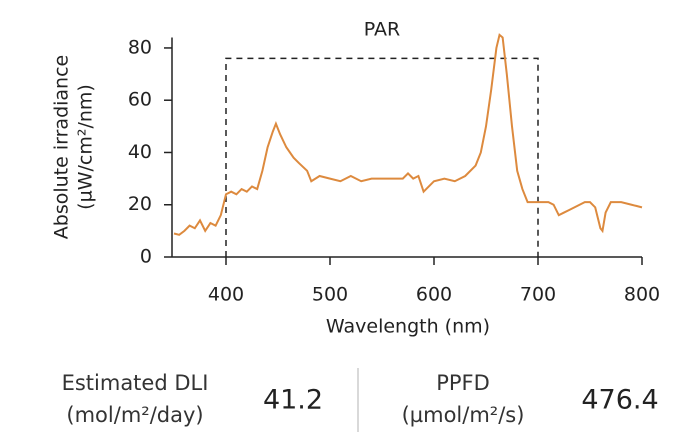  Describe the element at coordinates (434, 295) in the screenshot. I see `x-tick-label: 600` at that location.